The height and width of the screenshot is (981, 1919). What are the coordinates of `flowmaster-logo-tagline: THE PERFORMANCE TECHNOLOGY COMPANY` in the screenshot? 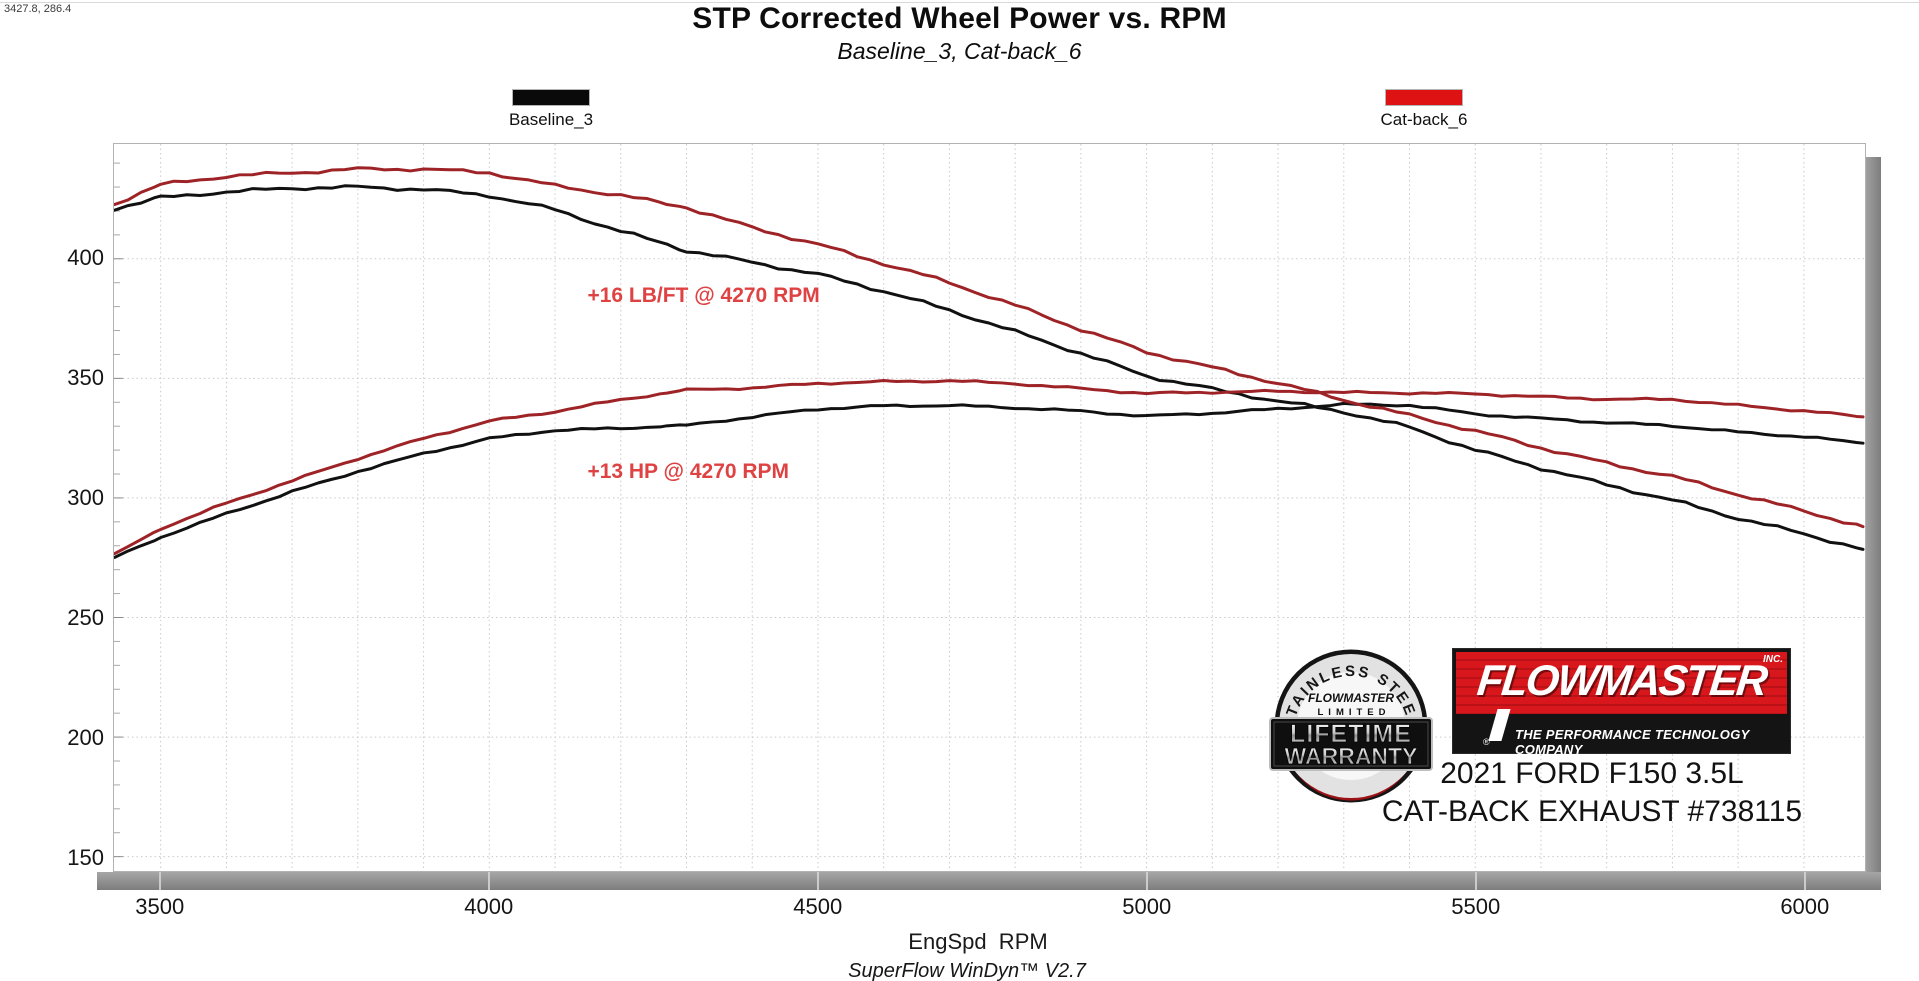 It's located at (1632, 742).